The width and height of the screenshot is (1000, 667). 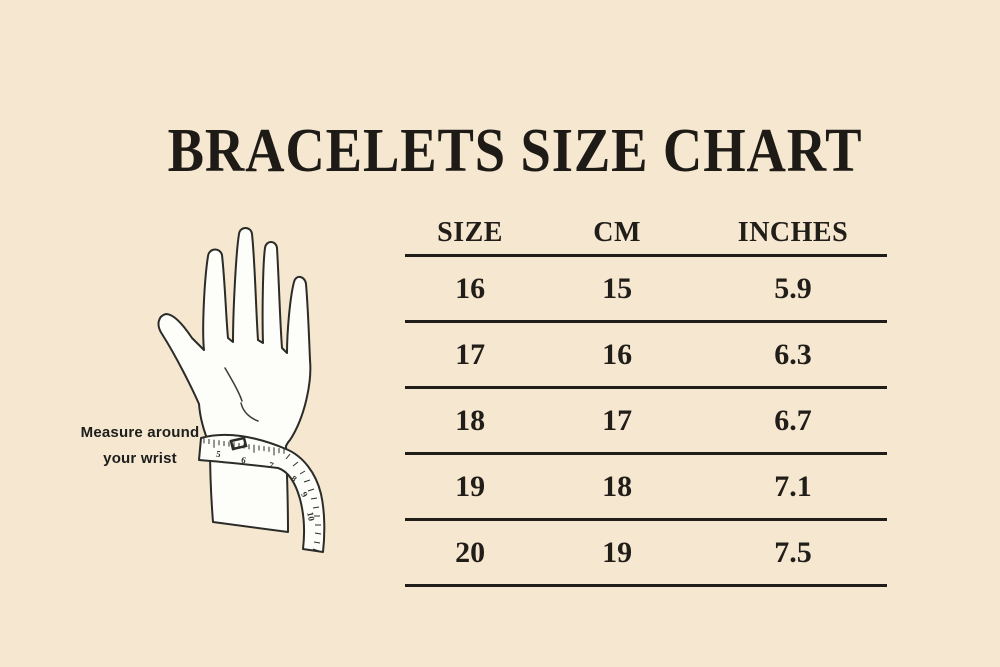 What do you see at coordinates (793, 420) in the screenshot?
I see `table-cell: 6.7` at bounding box center [793, 420].